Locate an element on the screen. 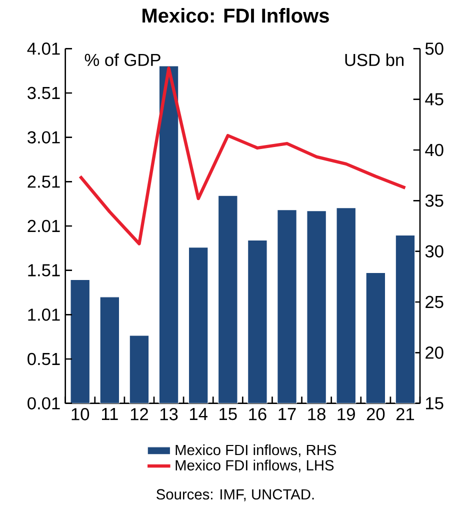  x-tick-label: 12 is located at coordinates (139, 414).